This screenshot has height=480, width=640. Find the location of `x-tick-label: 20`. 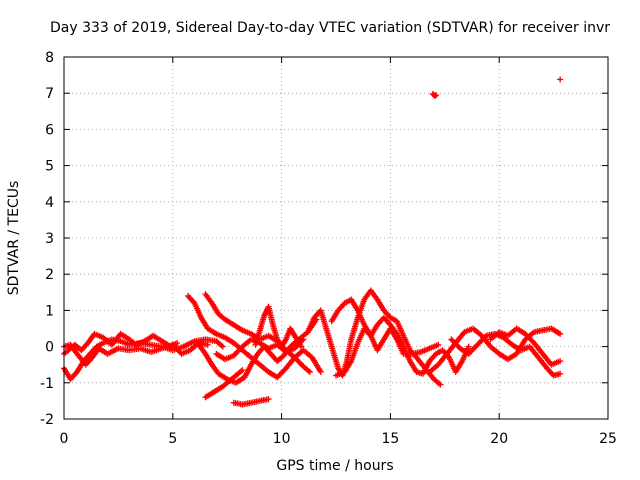

x-tick-label: 20 is located at coordinates (499, 439).